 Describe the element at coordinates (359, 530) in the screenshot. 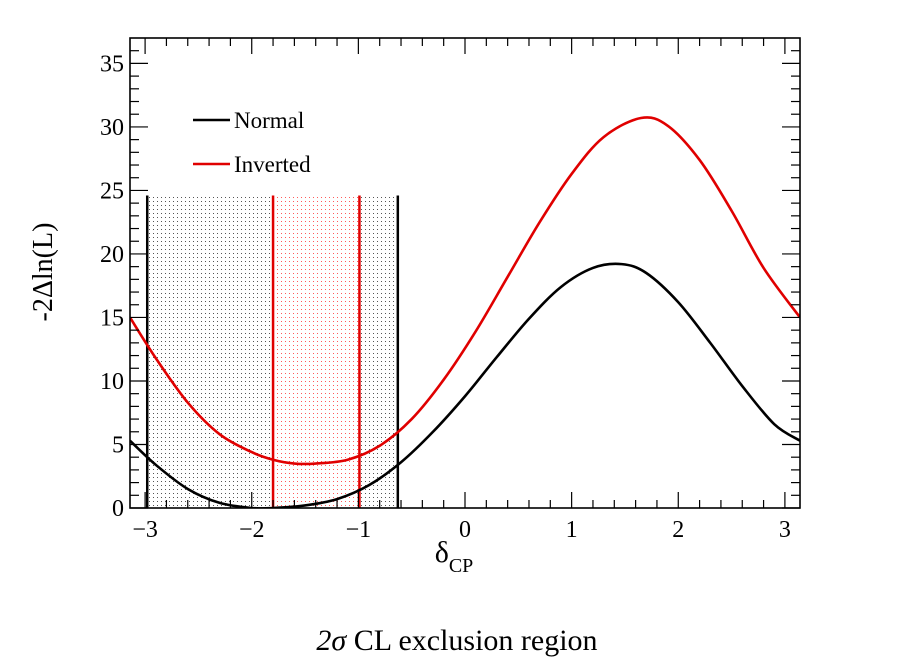

I see `x-tick-label: −1` at that location.